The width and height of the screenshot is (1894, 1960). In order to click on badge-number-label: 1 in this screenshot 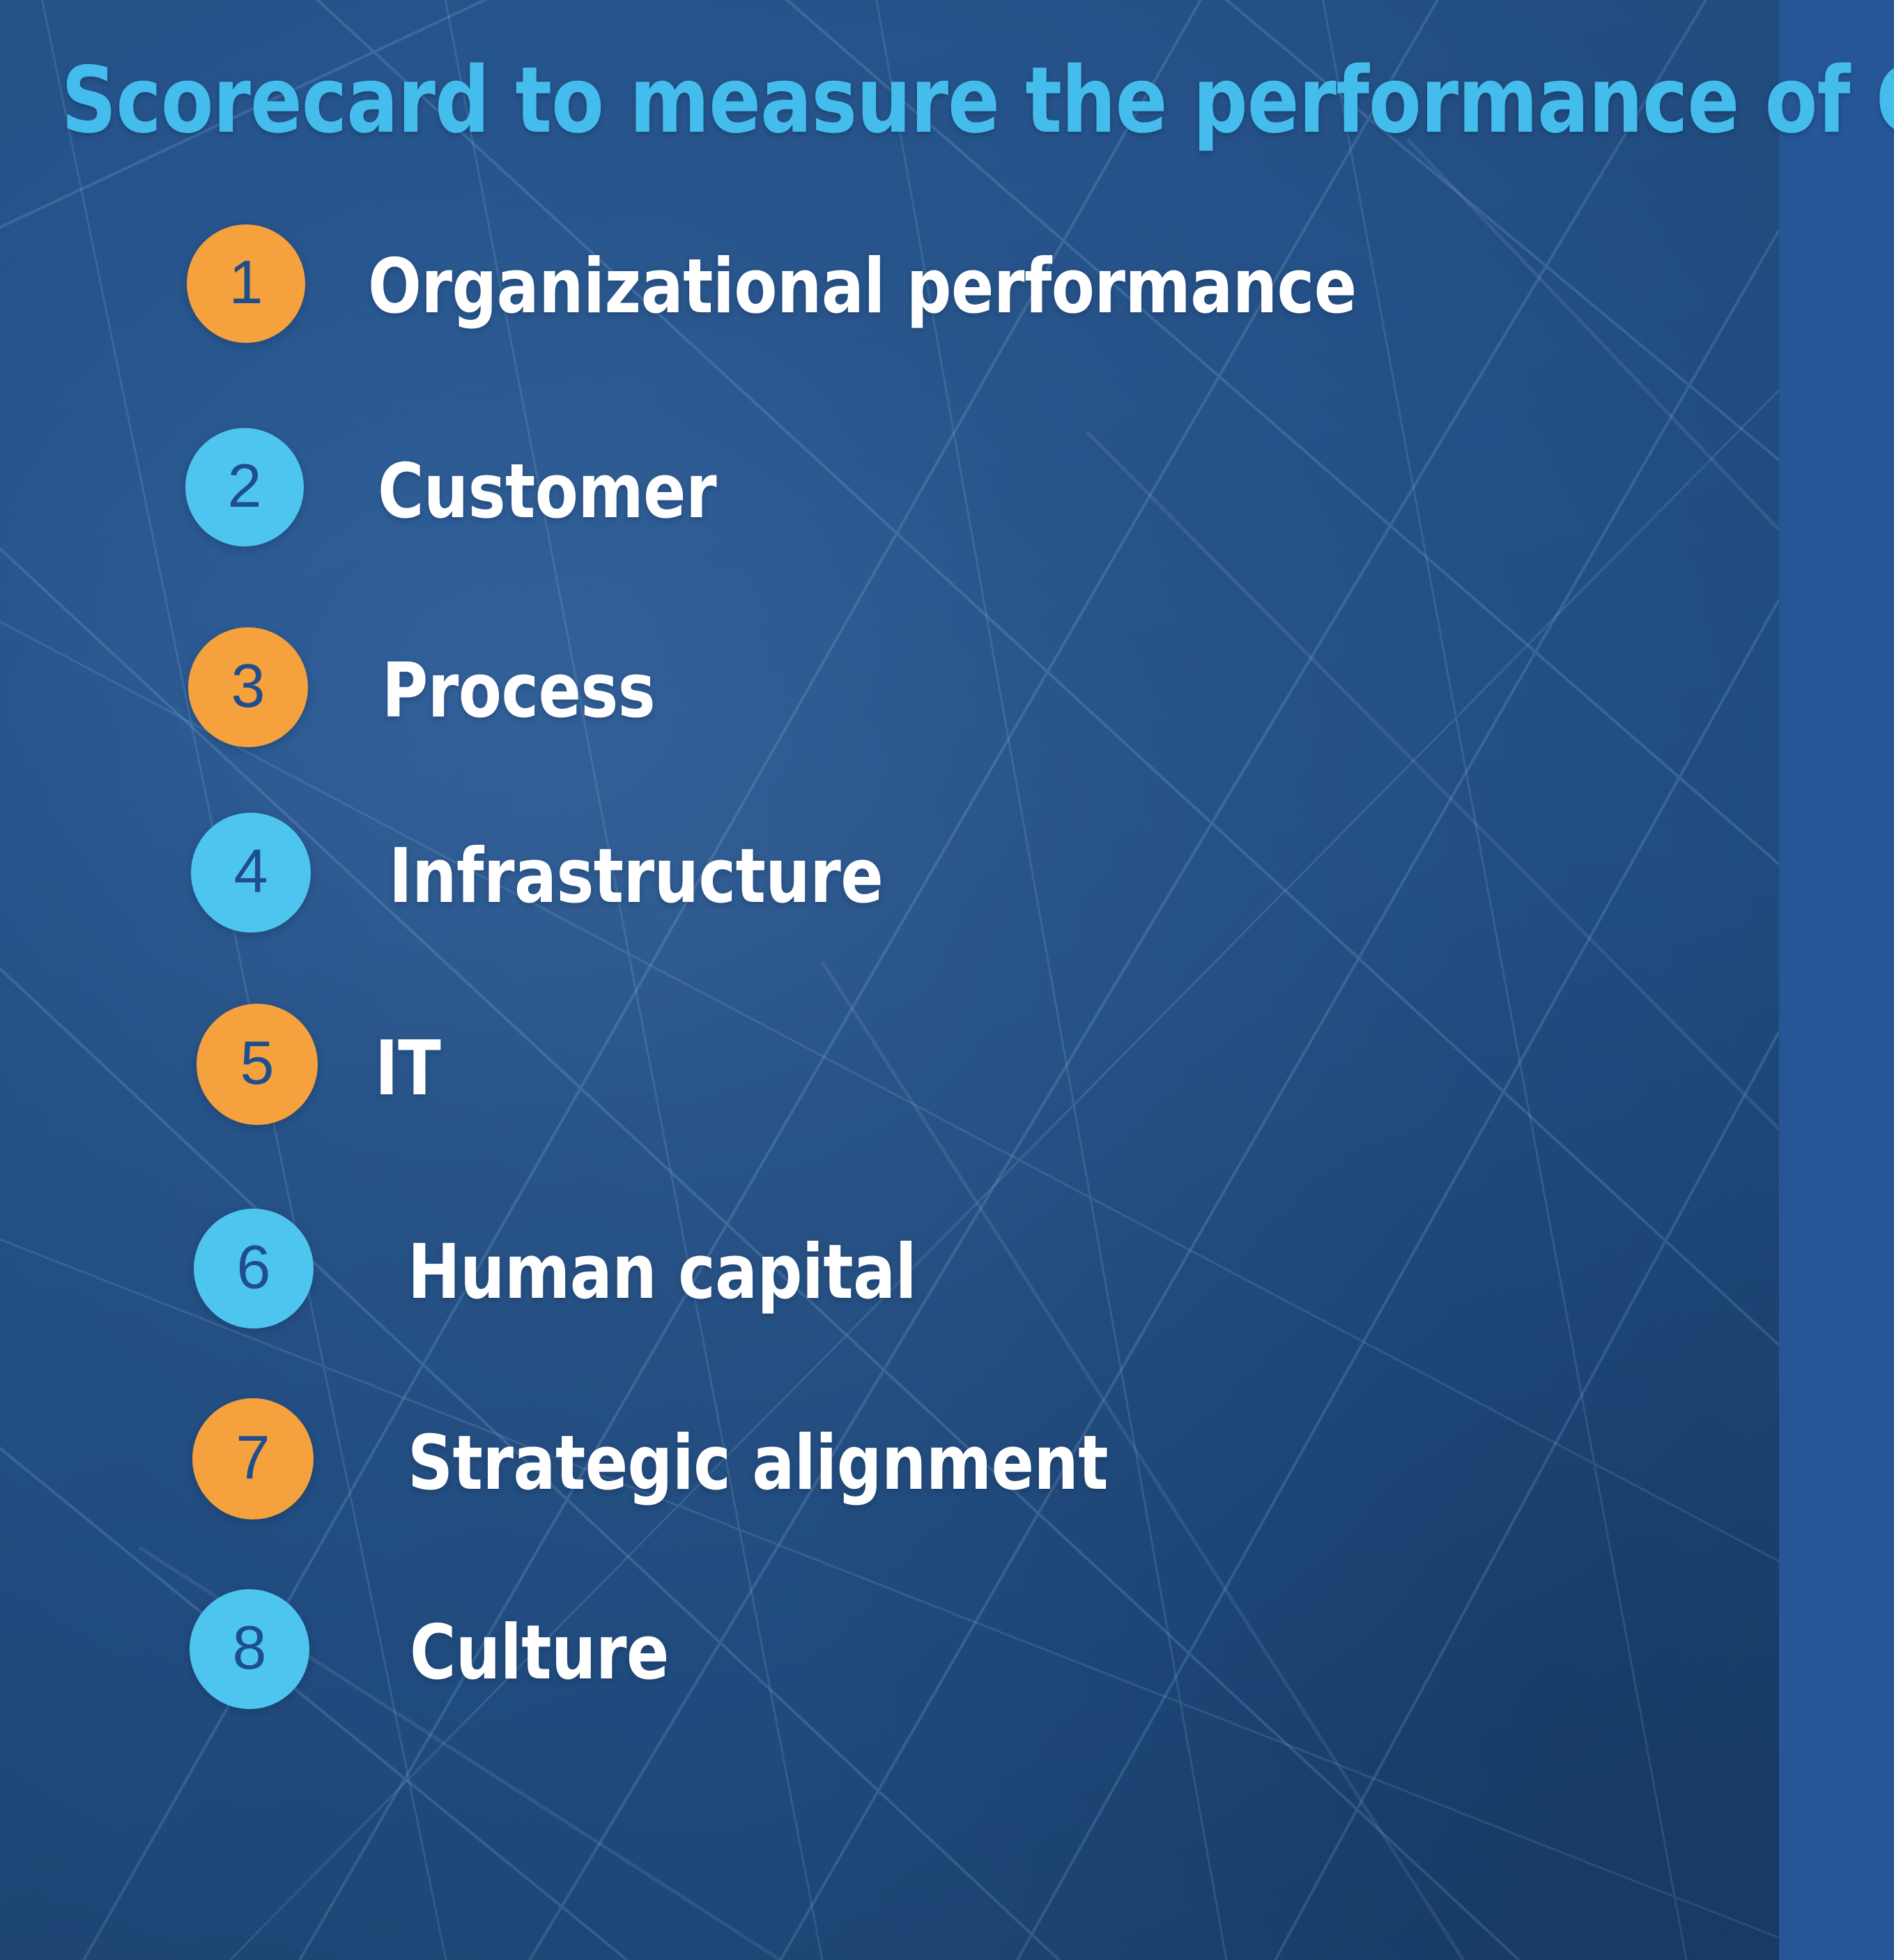, I will do `click(246, 282)`.